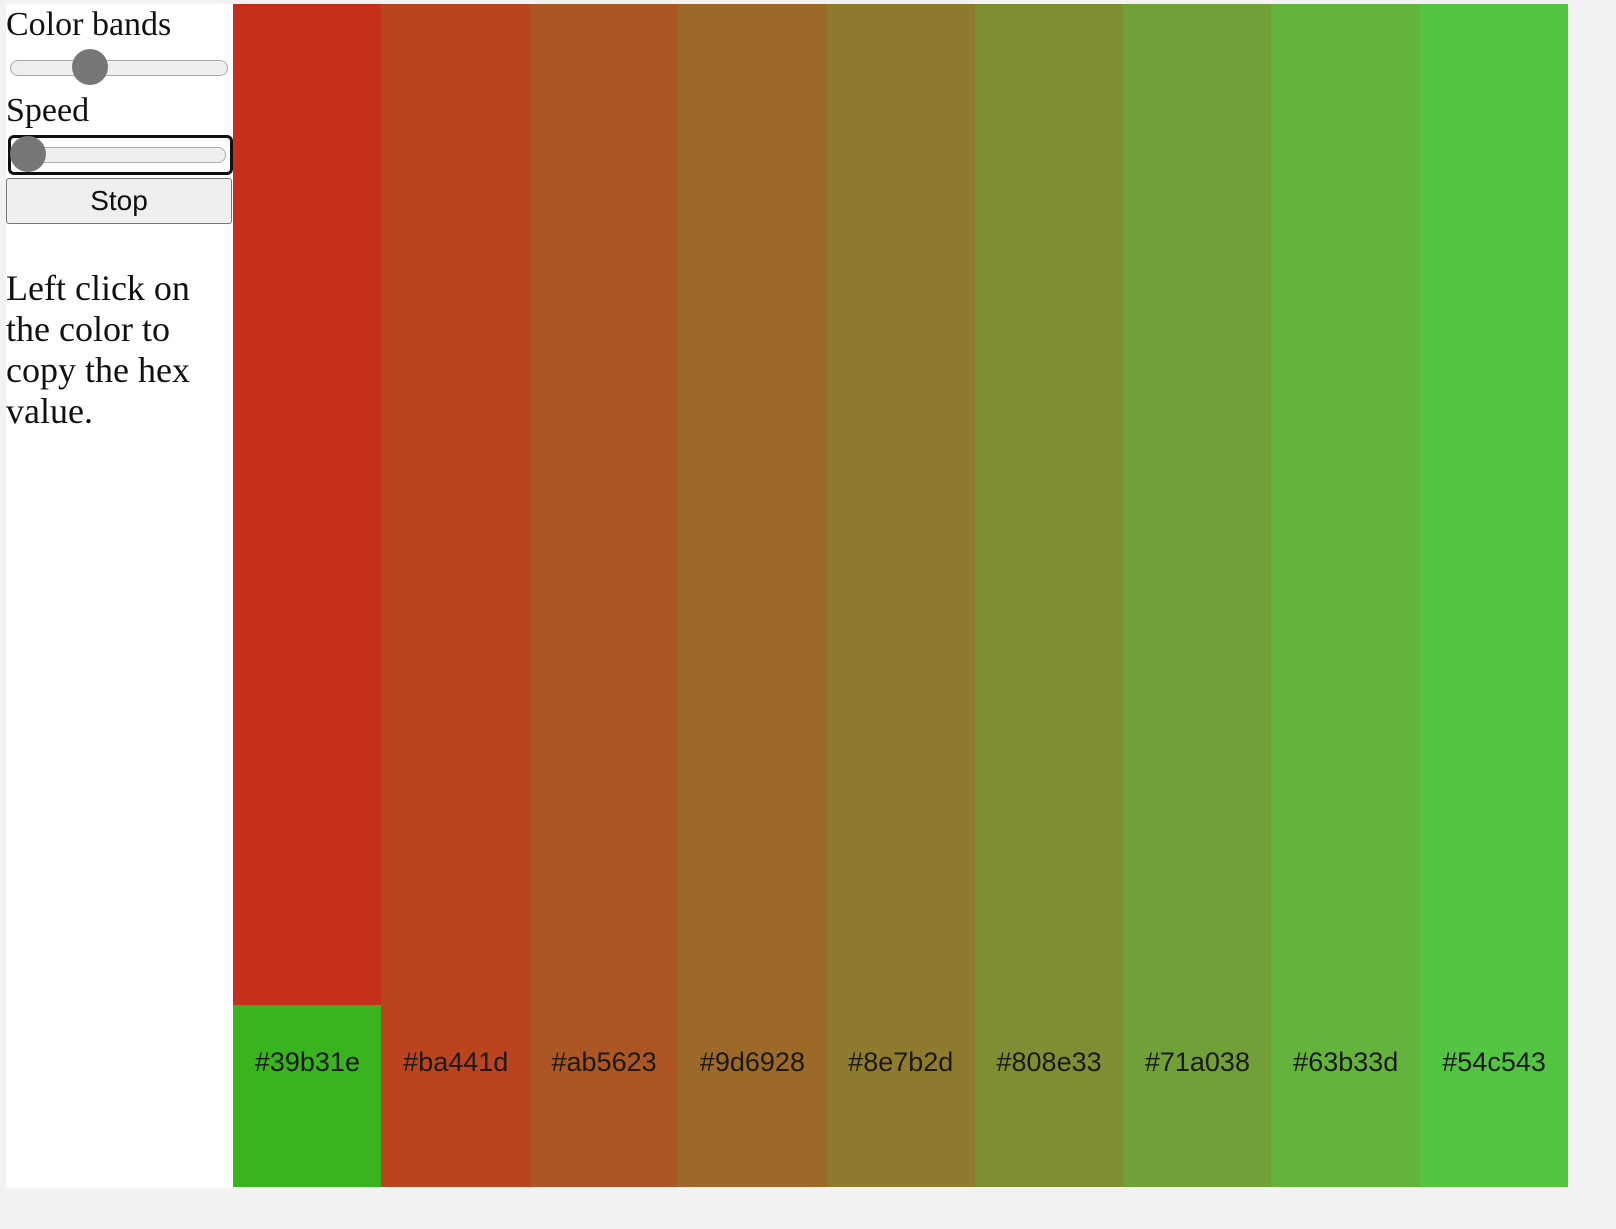  Describe the element at coordinates (456, 595) in the screenshot. I see `color-band: #ba441d` at that location.